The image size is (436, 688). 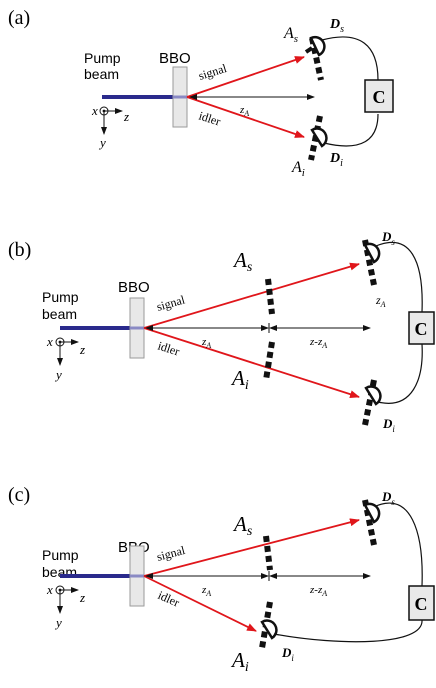 What do you see at coordinates (380, 301) in the screenshot?
I see `detector-distance-label: zA` at bounding box center [380, 301].